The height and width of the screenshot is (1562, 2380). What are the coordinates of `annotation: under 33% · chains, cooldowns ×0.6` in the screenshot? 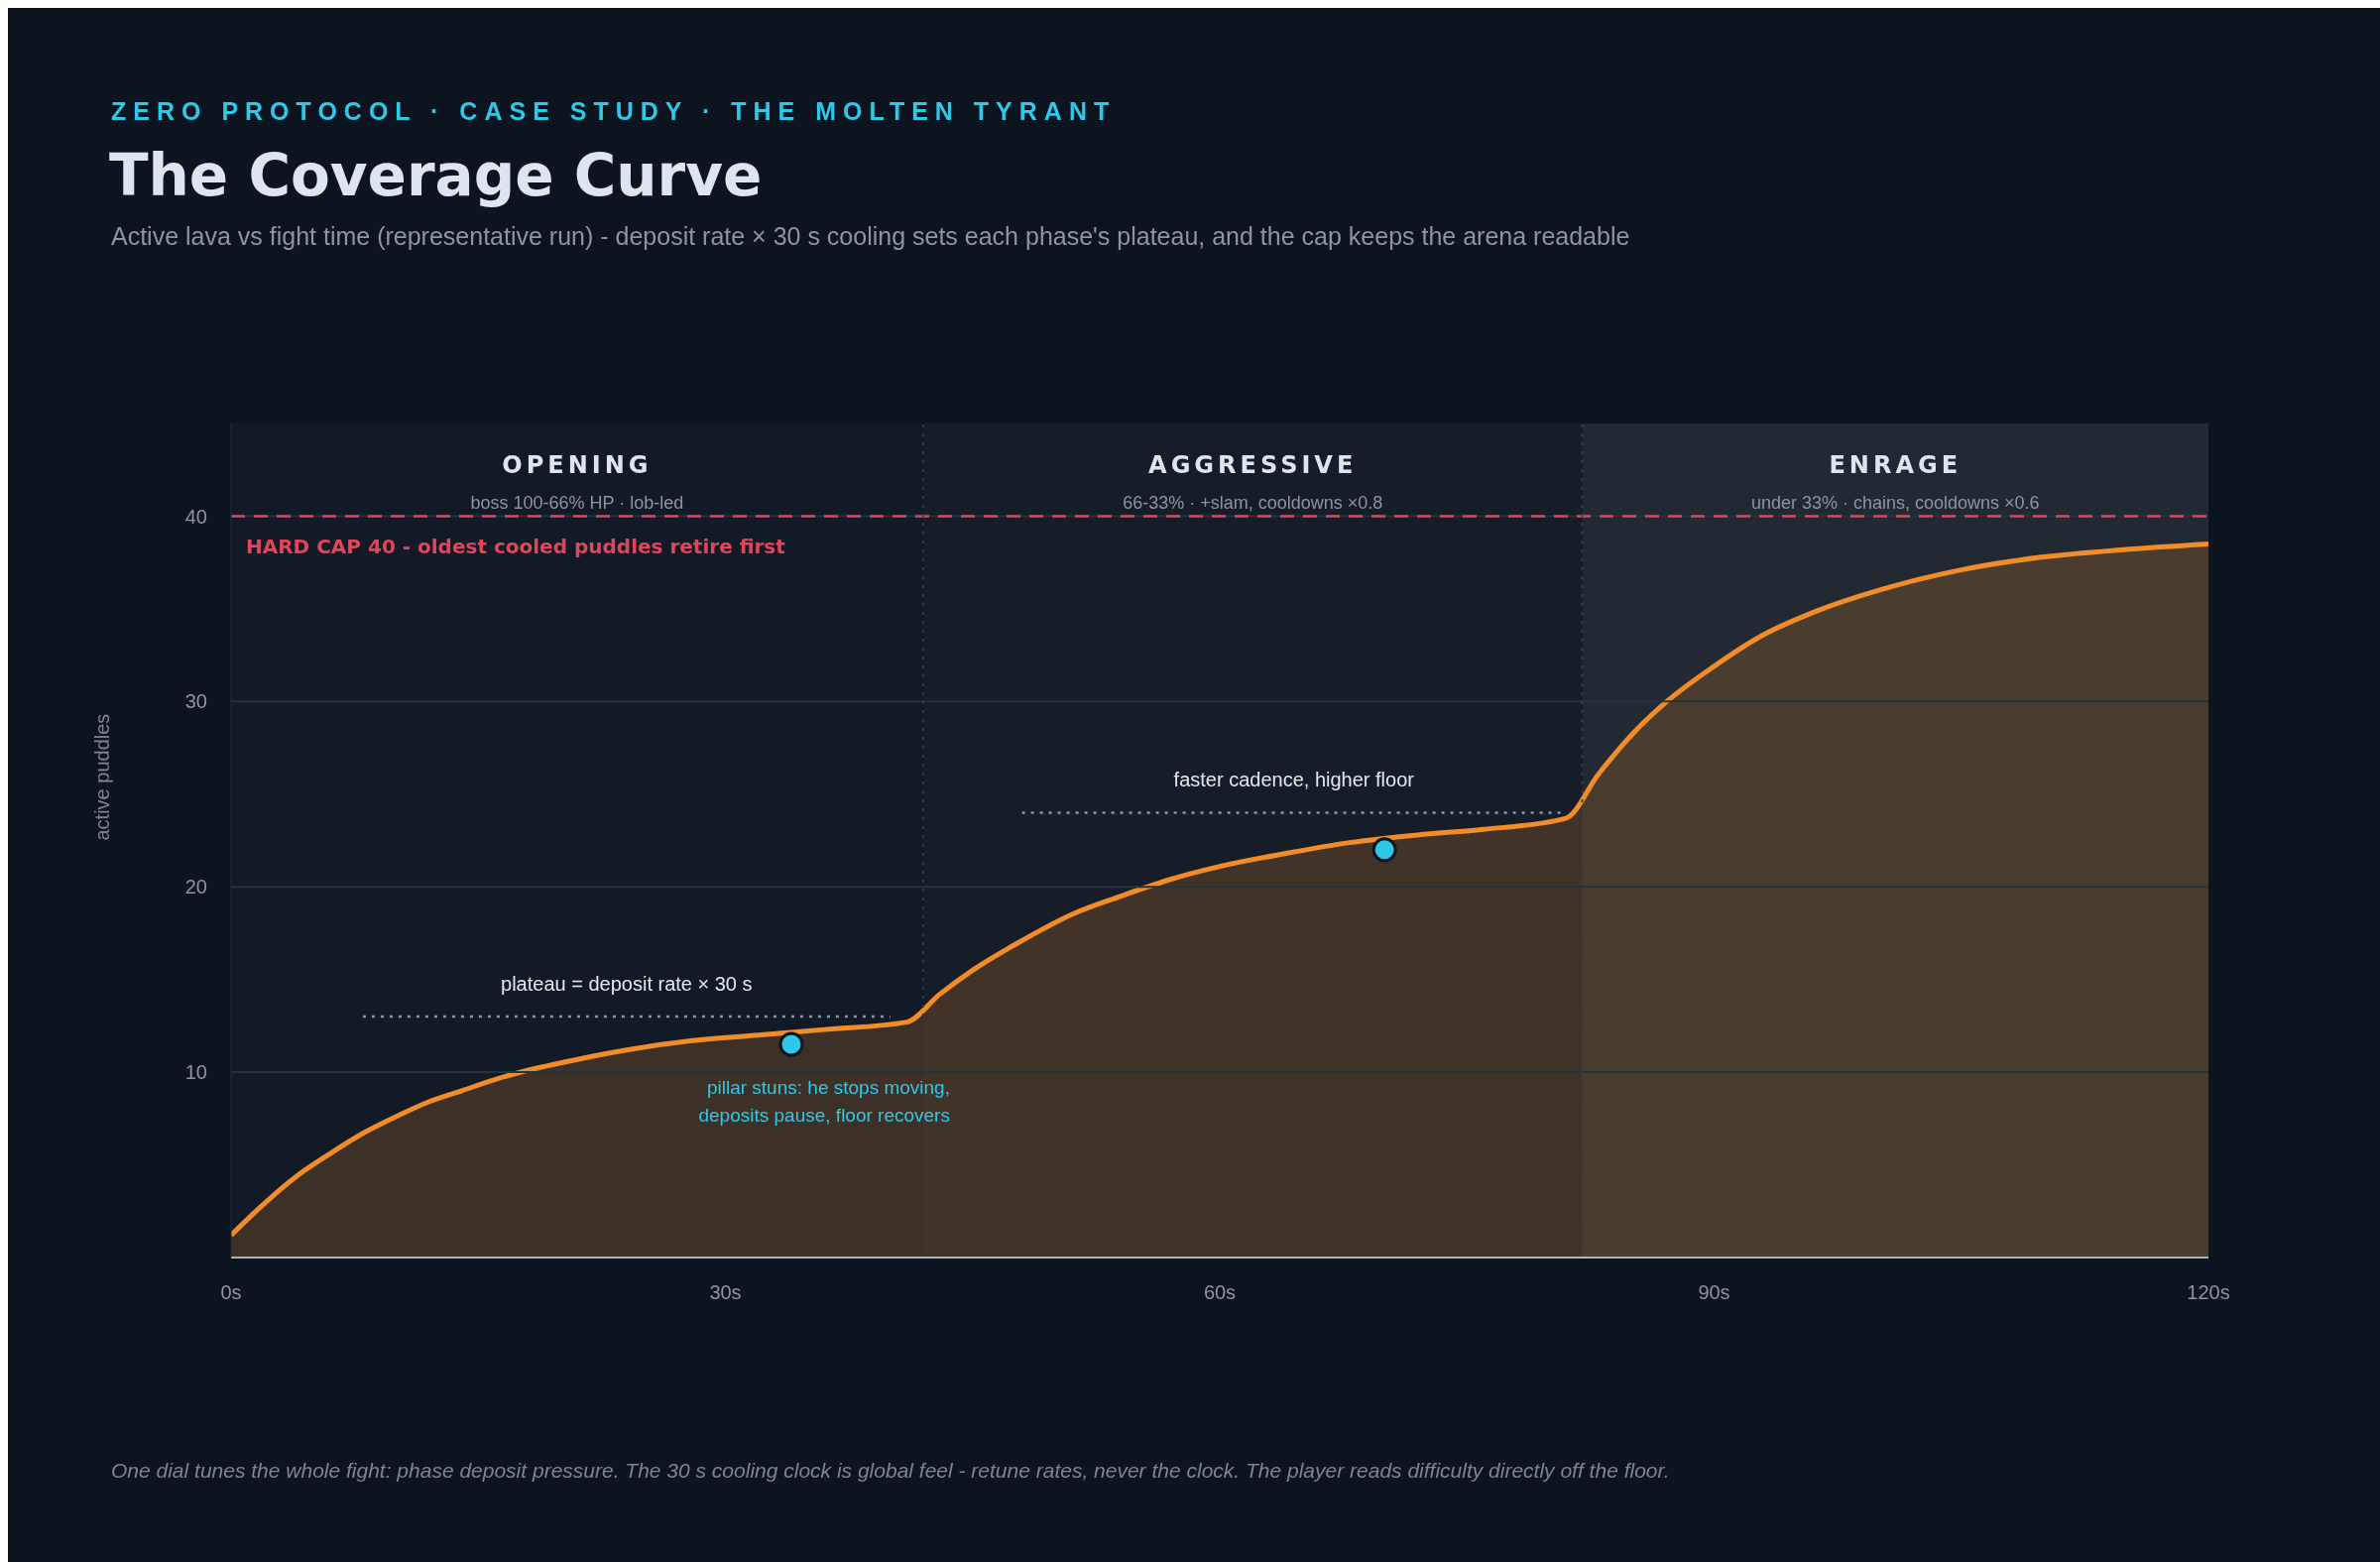 It's located at (1895, 503).